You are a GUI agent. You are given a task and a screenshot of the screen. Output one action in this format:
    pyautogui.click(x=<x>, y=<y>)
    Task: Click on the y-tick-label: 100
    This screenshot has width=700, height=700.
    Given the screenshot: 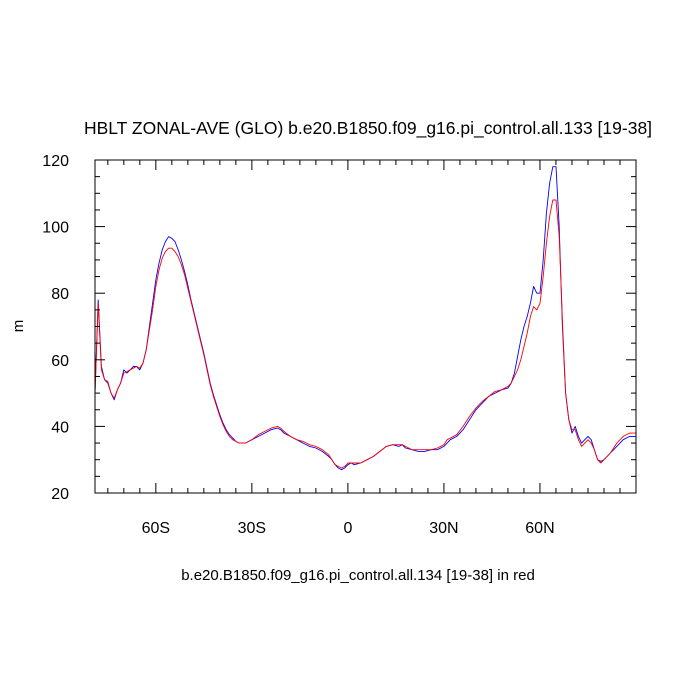 What is the action you would take?
    pyautogui.click(x=55, y=228)
    